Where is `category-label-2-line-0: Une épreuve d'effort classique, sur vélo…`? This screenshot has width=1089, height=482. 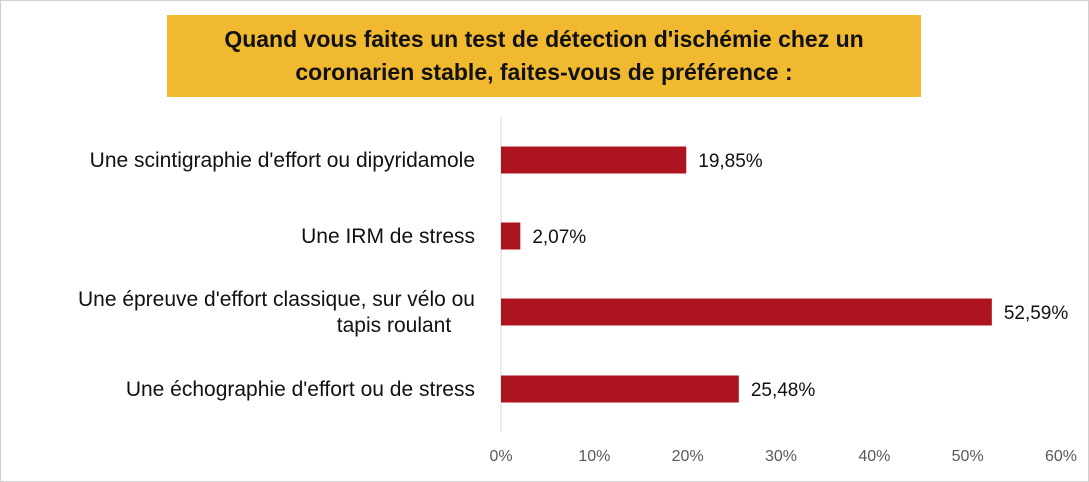 category-label-2-line-0: Une épreuve d'effort classique, sur vélo… is located at coordinates (276, 299).